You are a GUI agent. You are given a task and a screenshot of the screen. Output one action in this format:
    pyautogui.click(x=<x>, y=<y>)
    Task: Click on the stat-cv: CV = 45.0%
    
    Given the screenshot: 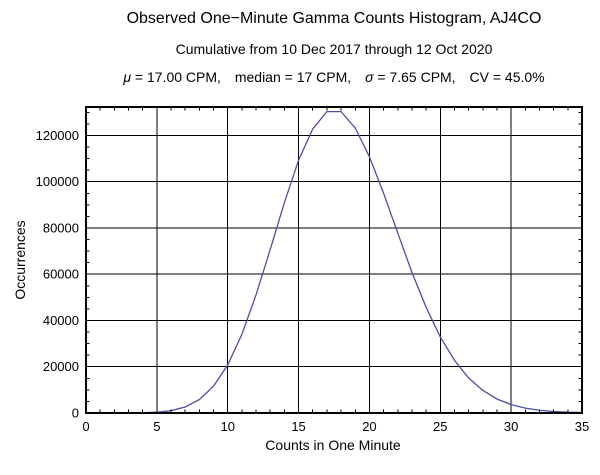 What is the action you would take?
    pyautogui.click(x=507, y=77)
    